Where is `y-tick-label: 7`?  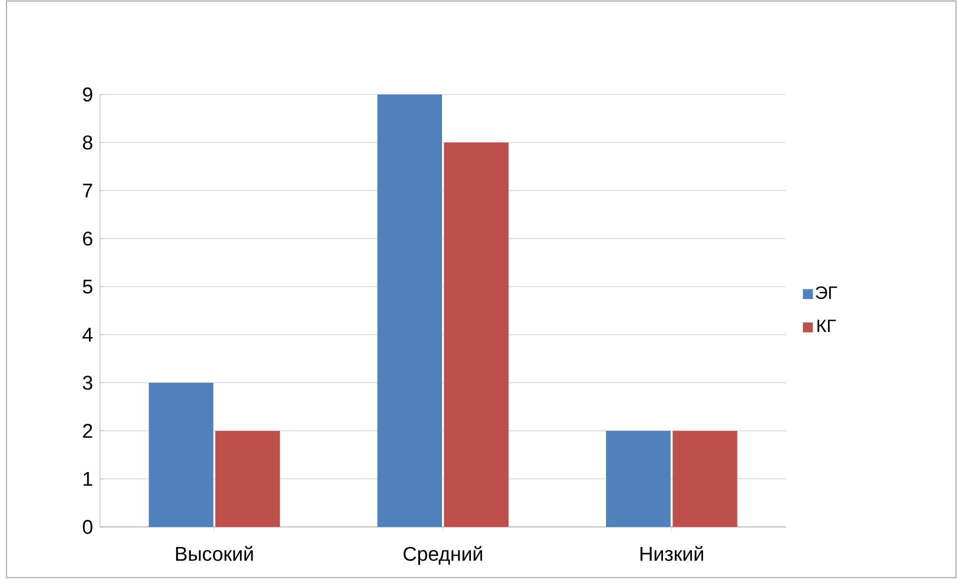 y-tick-label: 7 is located at coordinates (87, 191).